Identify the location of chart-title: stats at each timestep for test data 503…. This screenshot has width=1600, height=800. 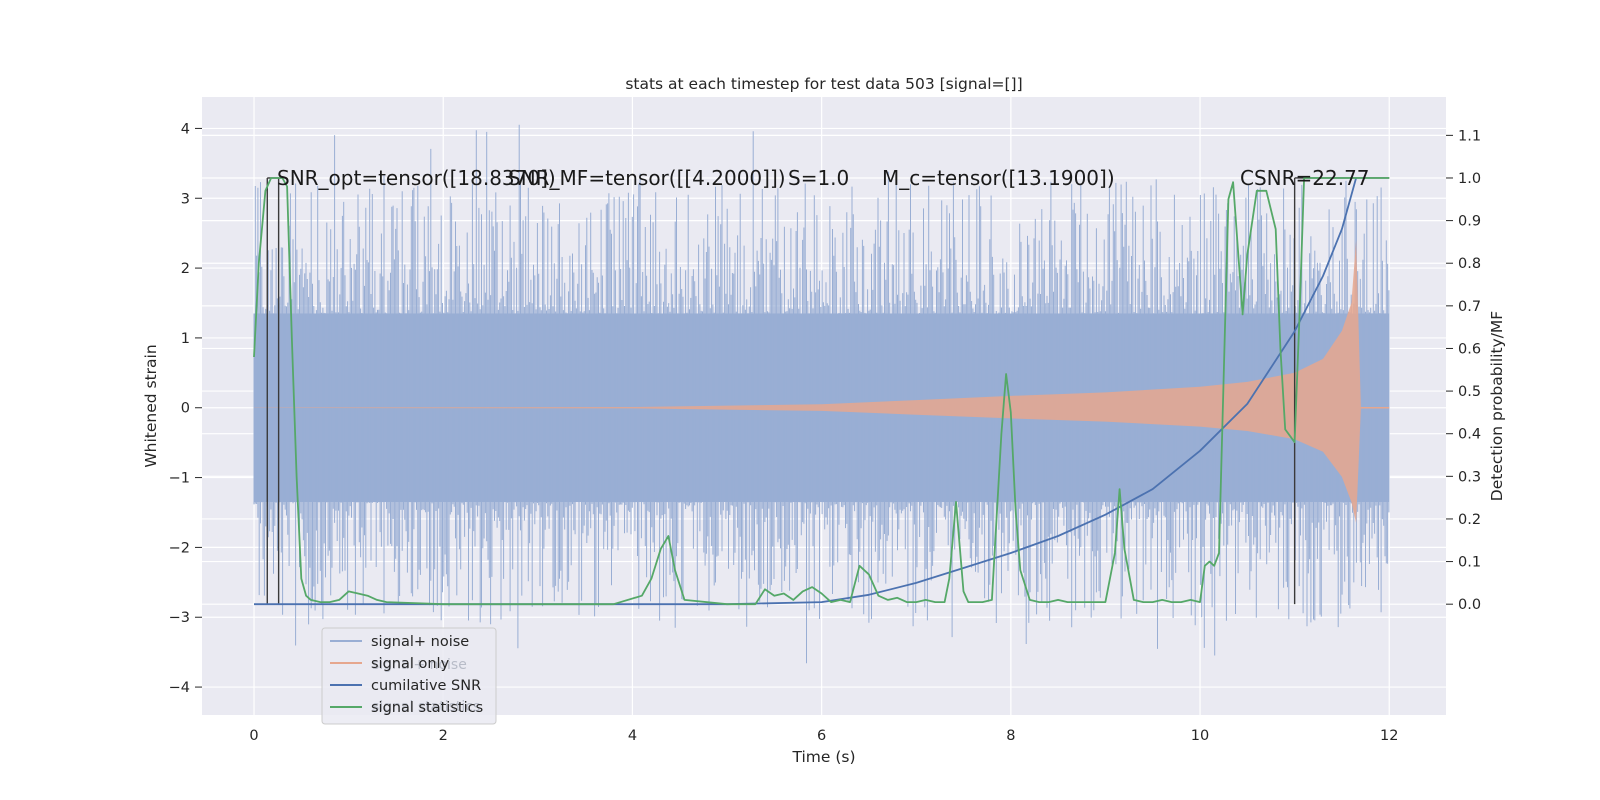
(823, 84).